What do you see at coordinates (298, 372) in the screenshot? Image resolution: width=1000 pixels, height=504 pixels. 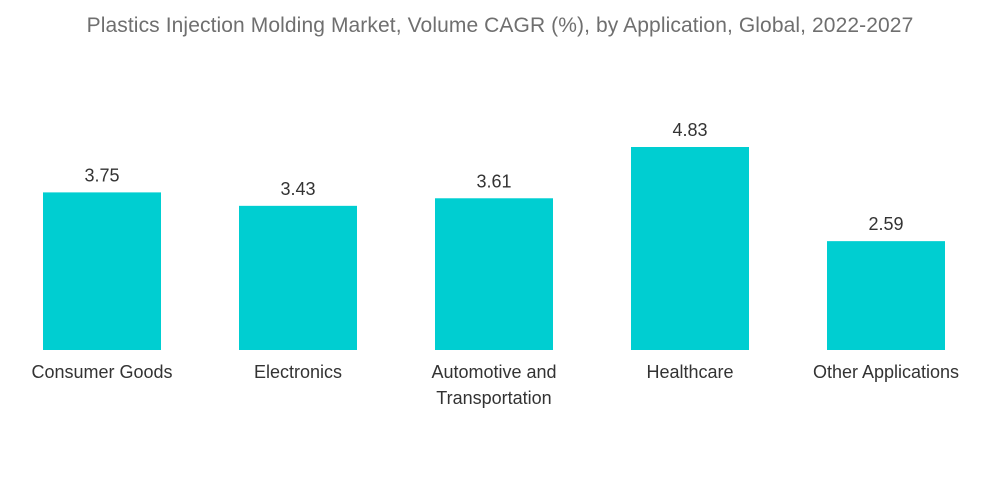 I see `category-label-2: Electronics` at bounding box center [298, 372].